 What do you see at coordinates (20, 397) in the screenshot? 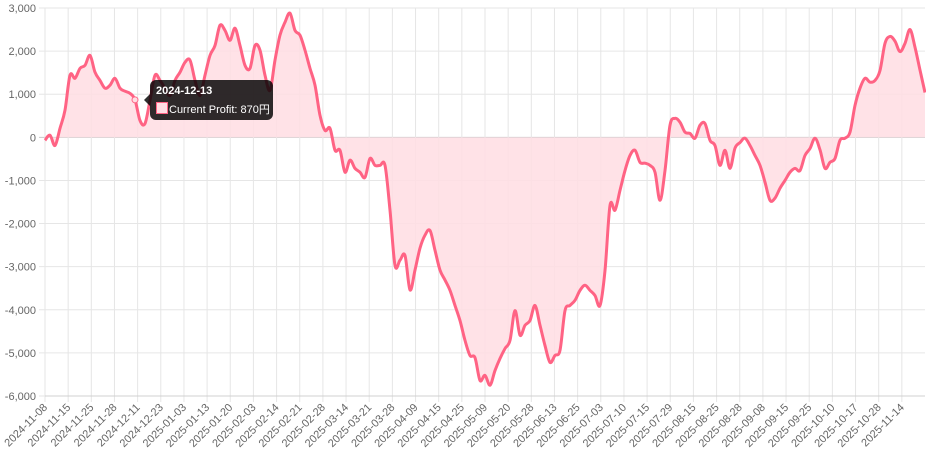
I see `y-tick-label: -6,000` at bounding box center [20, 397].